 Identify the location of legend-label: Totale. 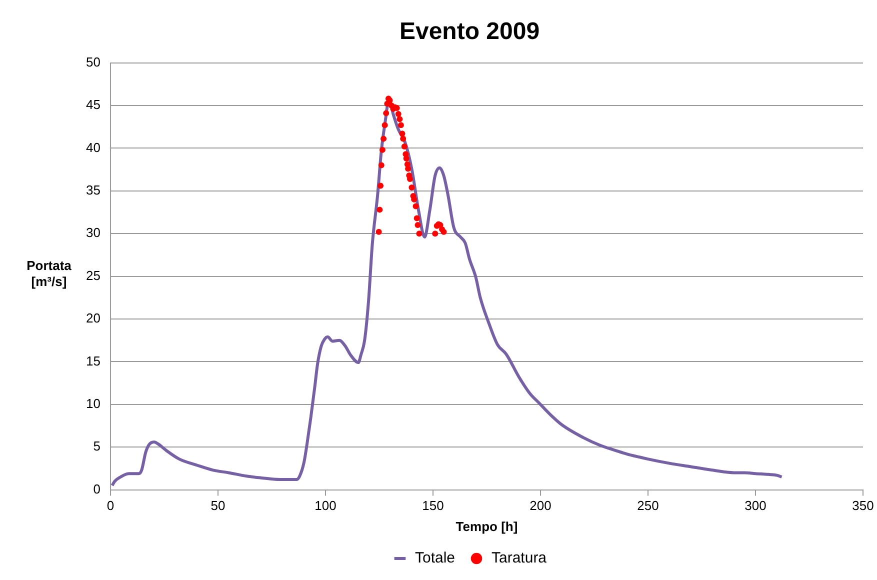
(435, 558).